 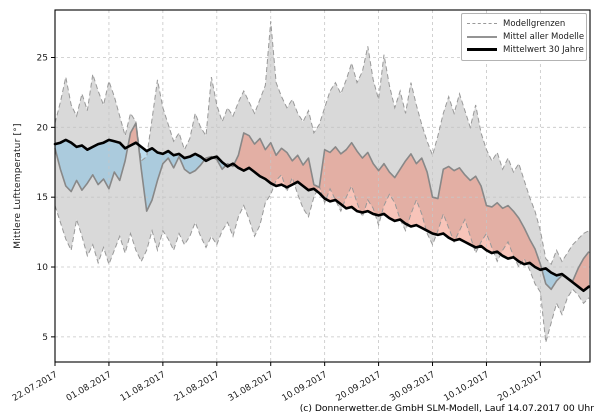 I want to click on y-tick-label: 5, so click(x=45, y=338).